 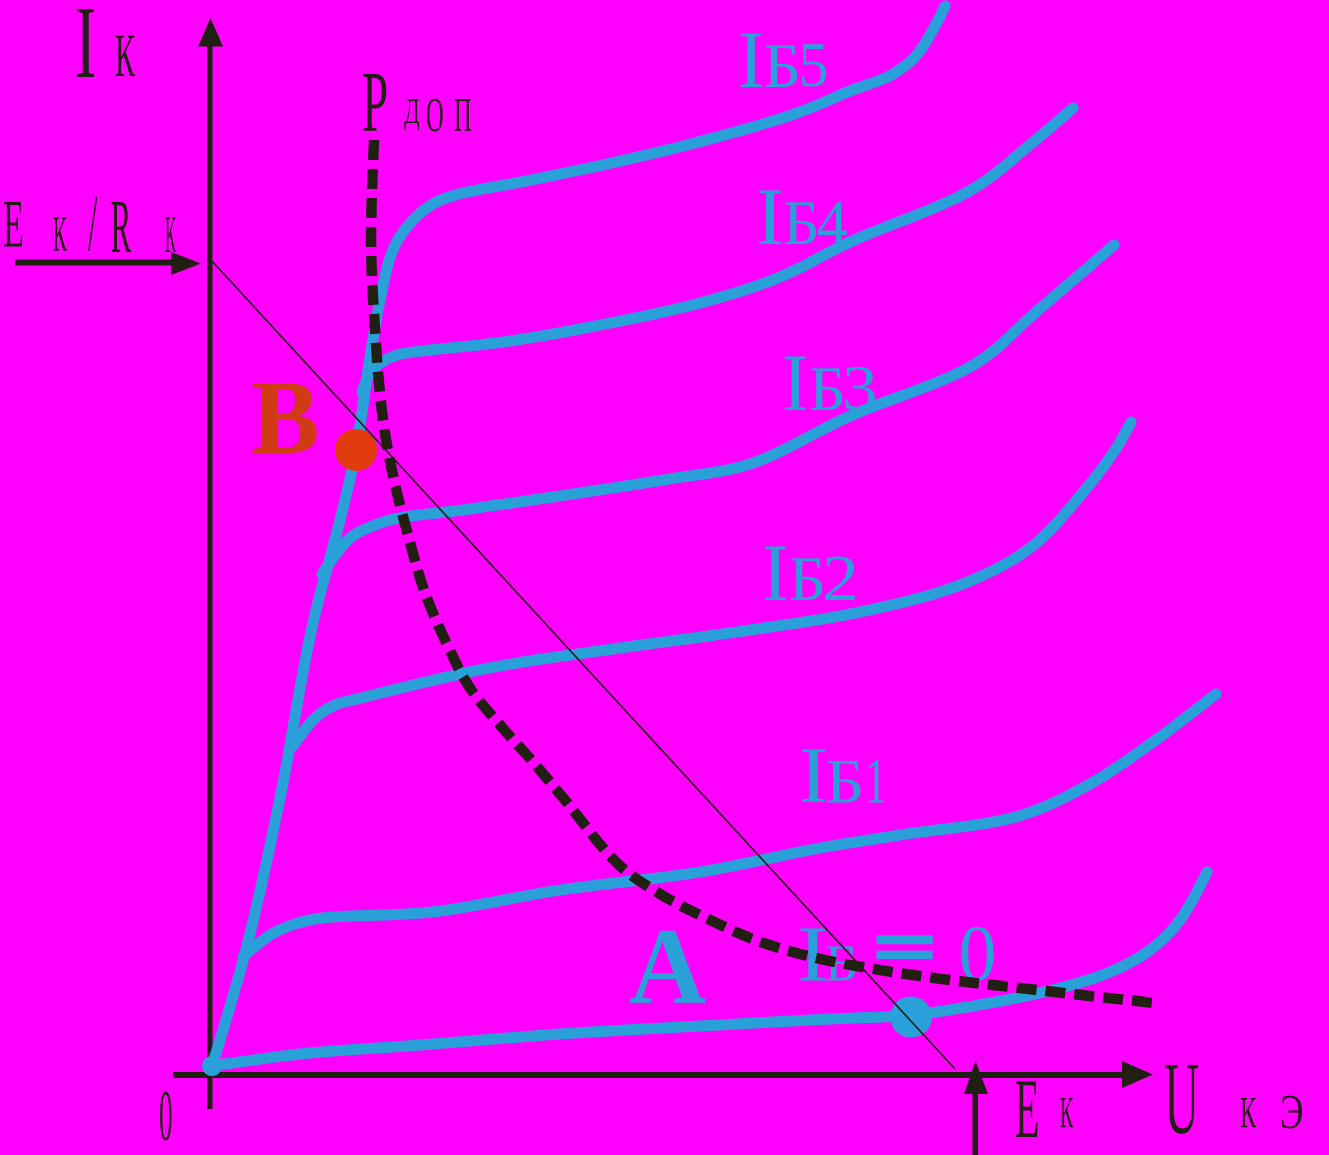 I want to click on svg-text: 0, so click(x=166, y=1115).